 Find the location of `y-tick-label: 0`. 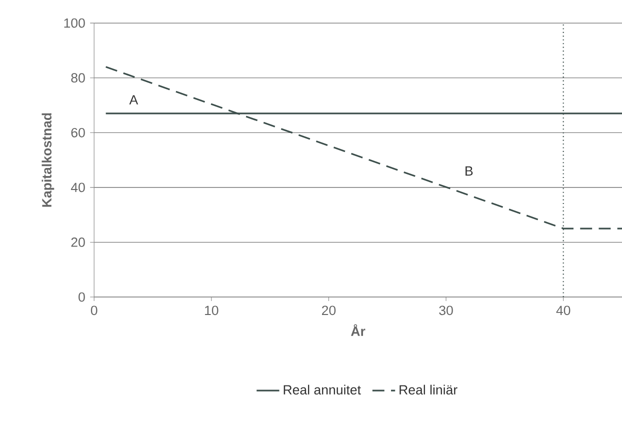

y-tick-label: 0 is located at coordinates (81, 297).